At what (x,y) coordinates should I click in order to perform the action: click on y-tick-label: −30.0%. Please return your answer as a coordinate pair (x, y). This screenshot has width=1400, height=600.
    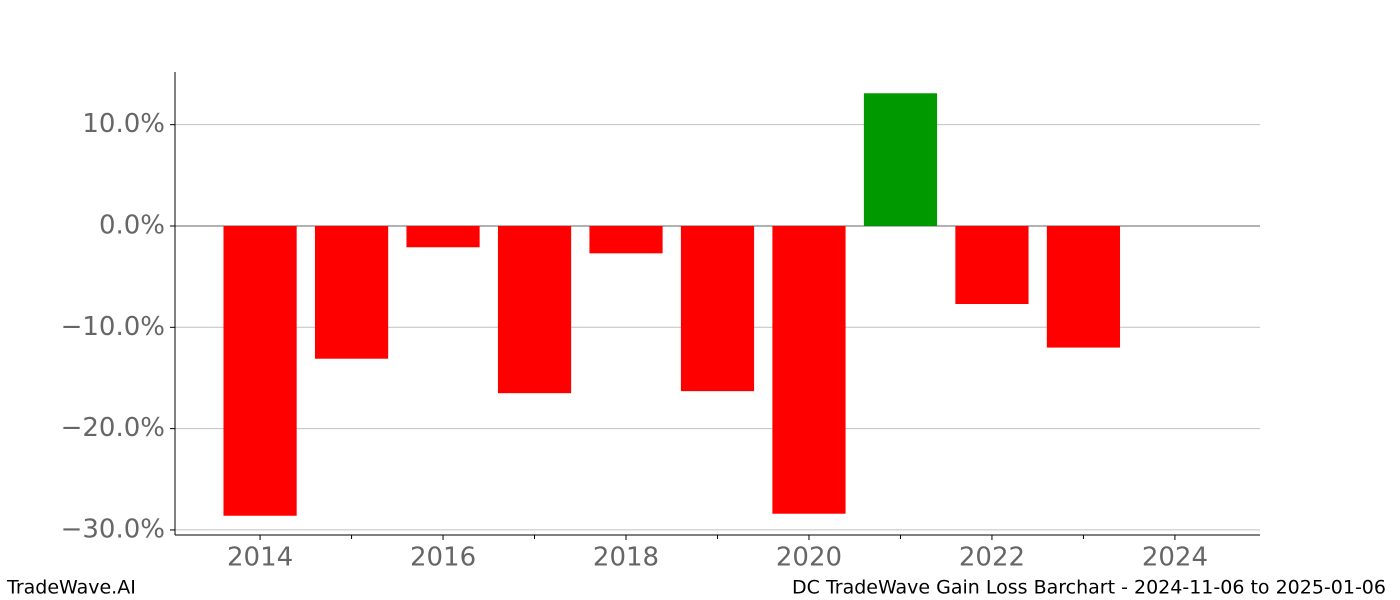
    Looking at the image, I should click on (113, 529).